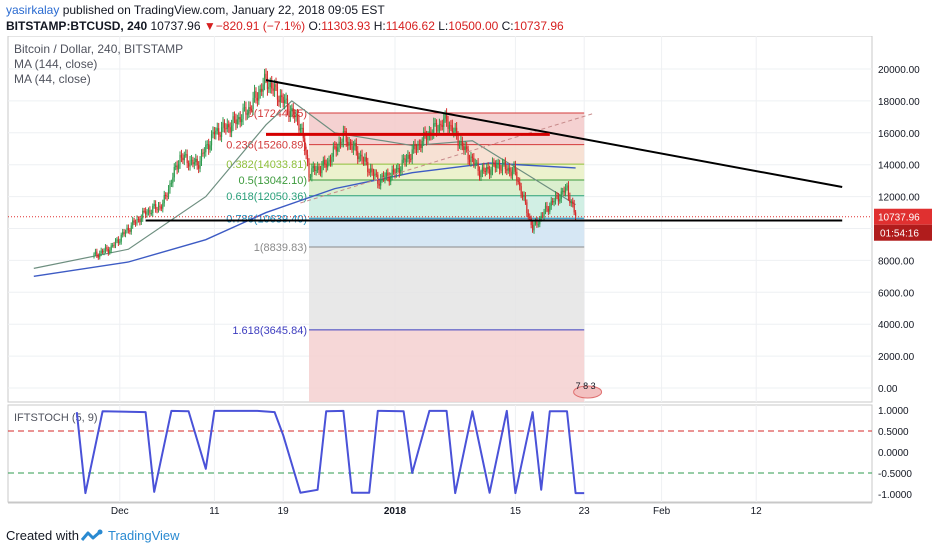  Describe the element at coordinates (903, 216) in the screenshot. I see `last-price-tag` at that location.